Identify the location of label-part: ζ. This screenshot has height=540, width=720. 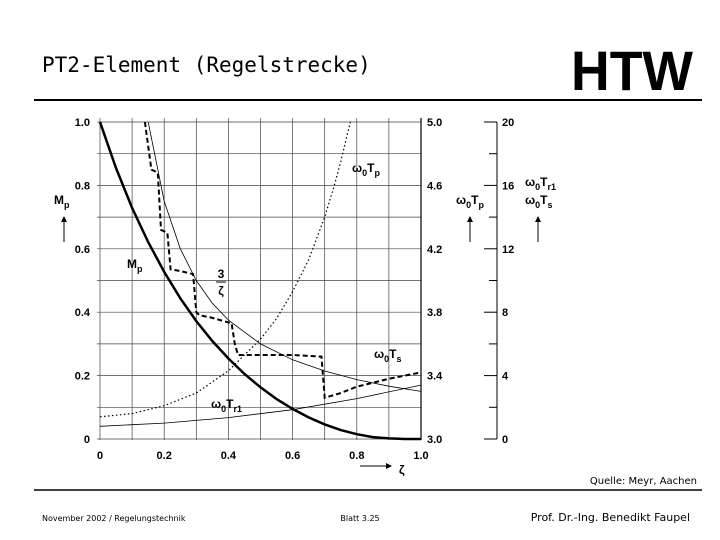
(402, 470).